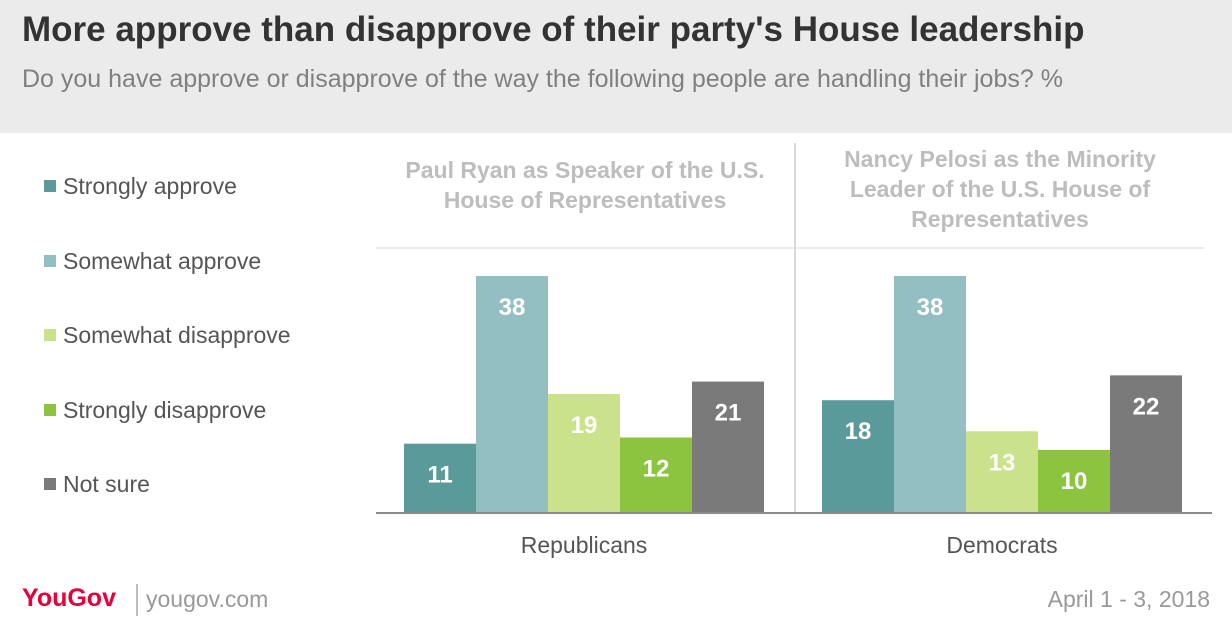  What do you see at coordinates (930, 394) in the screenshot?
I see `bar-democrats-somewhat-approve` at bounding box center [930, 394].